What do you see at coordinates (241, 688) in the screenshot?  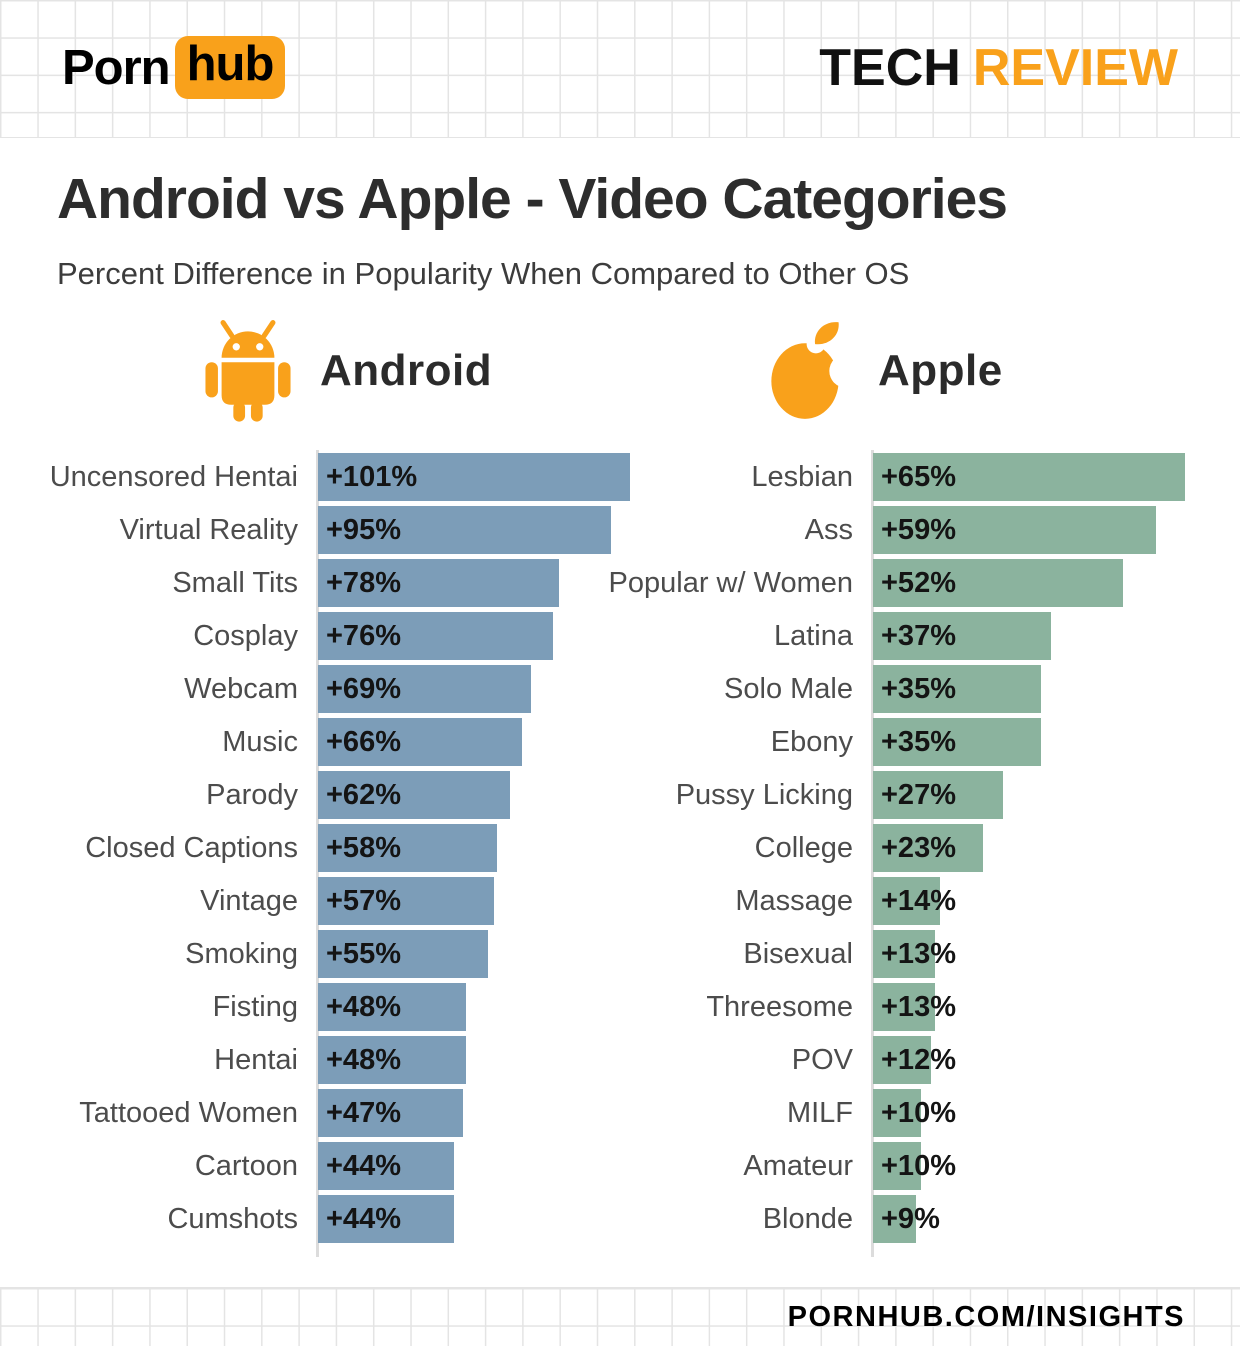 I see `category-label: Webcam` at bounding box center [241, 688].